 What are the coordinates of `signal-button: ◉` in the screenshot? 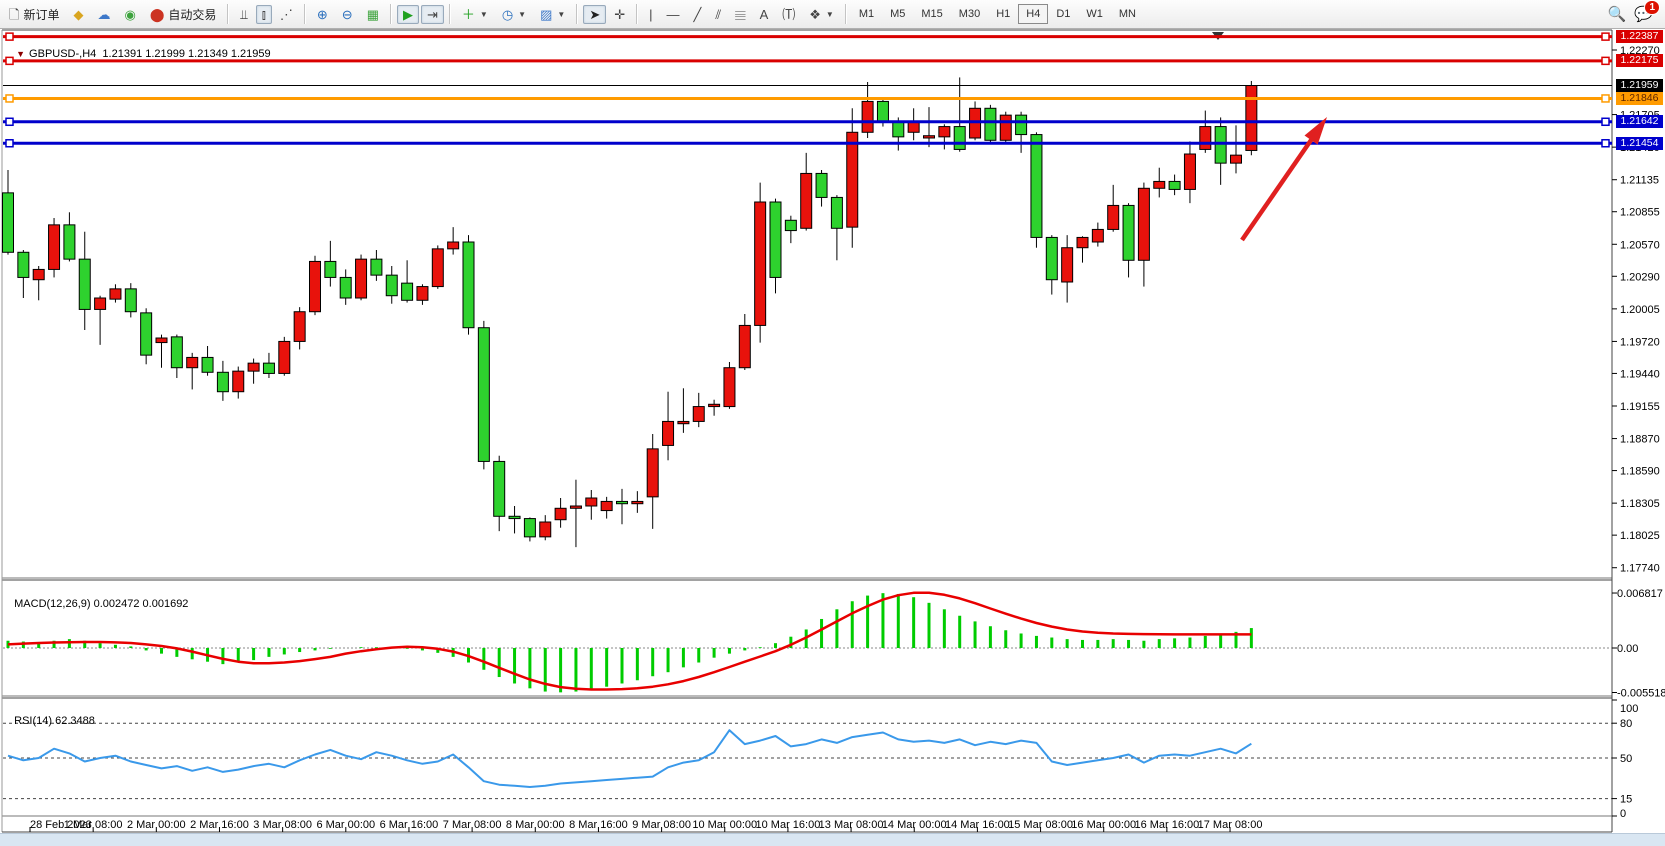 It's located at (129, 14).